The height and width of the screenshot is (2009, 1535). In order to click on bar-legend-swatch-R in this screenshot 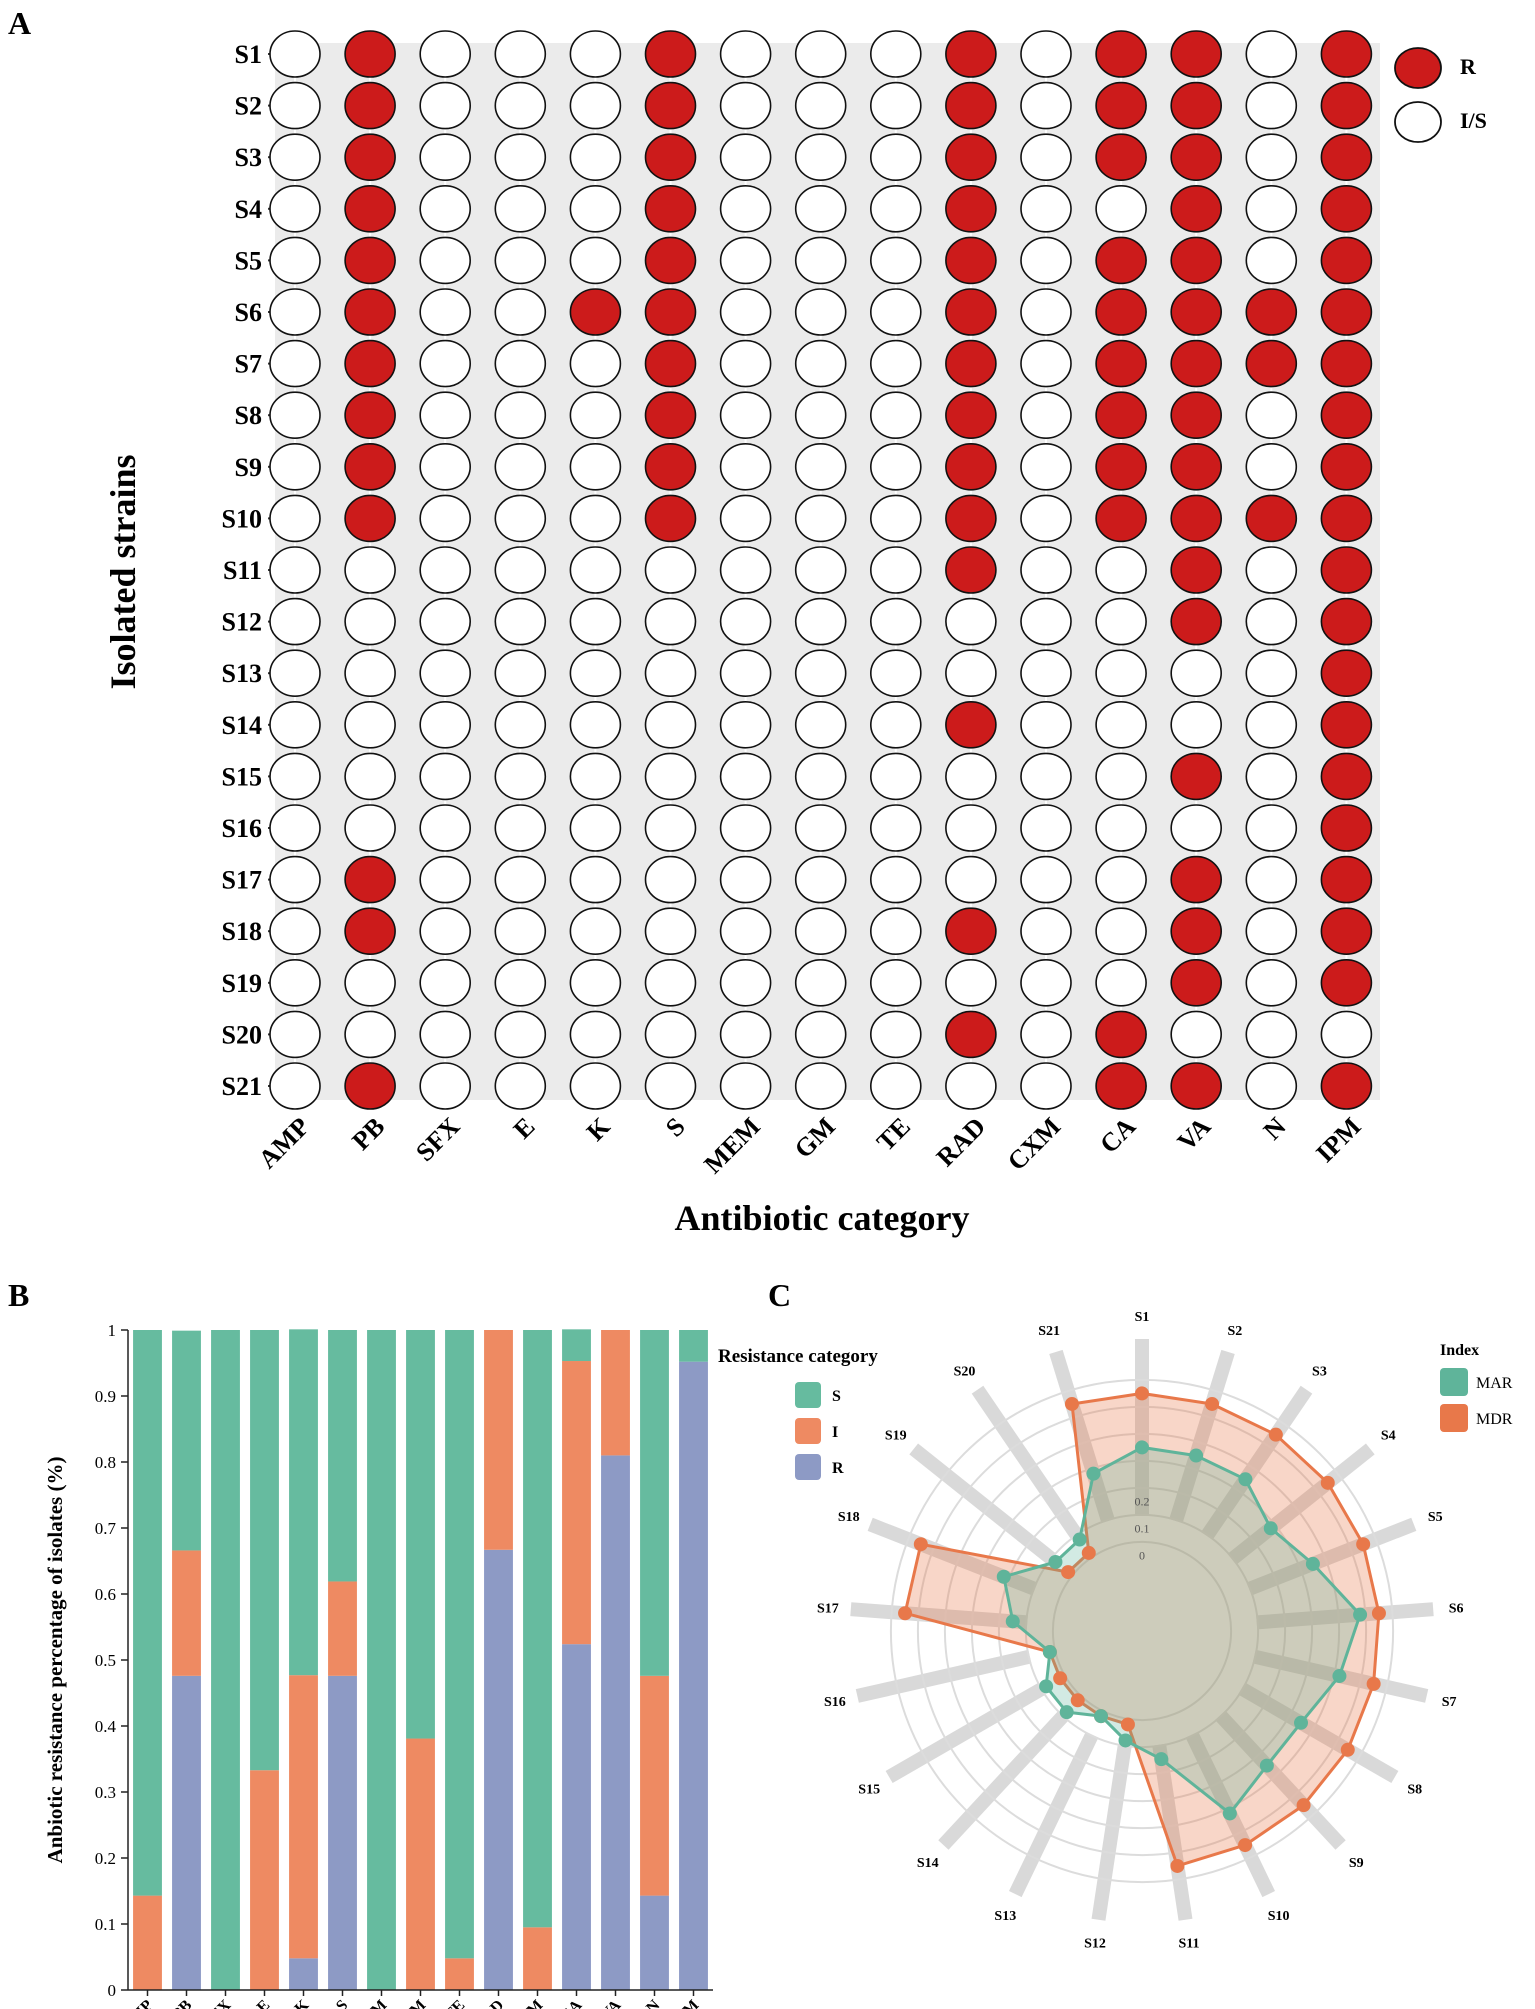, I will do `click(808, 1467)`.